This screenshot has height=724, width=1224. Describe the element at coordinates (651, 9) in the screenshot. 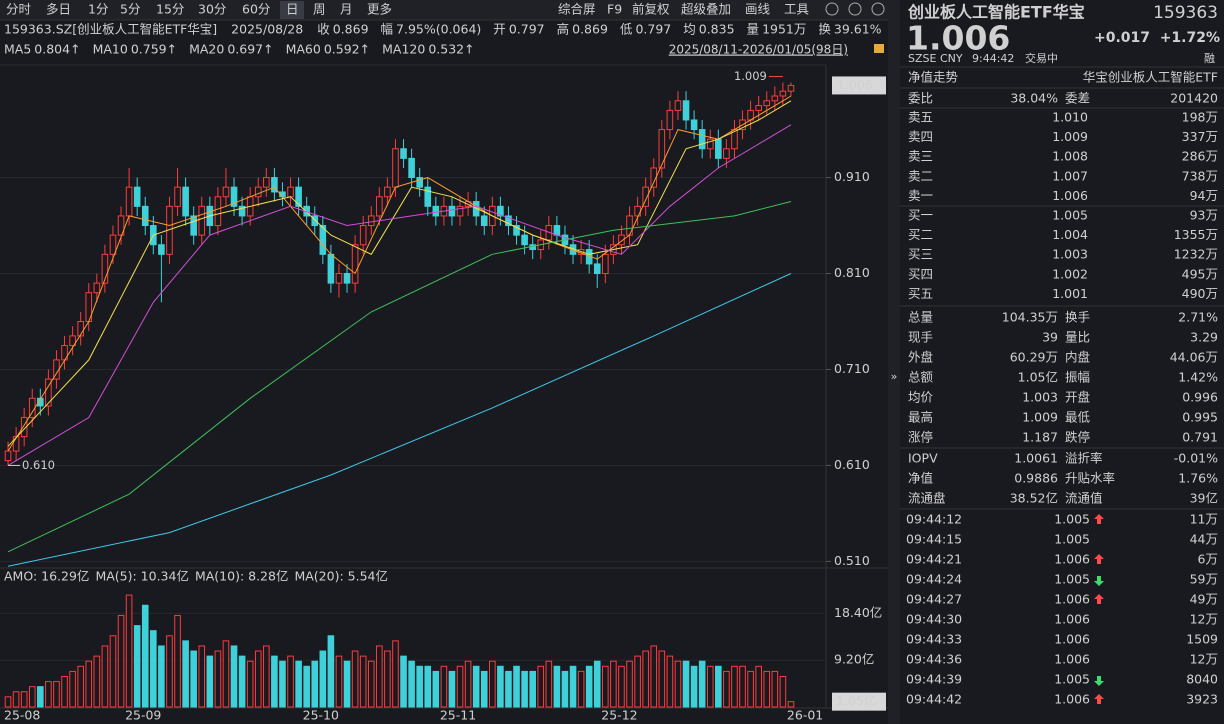

I see `tool-button: 前复权` at that location.